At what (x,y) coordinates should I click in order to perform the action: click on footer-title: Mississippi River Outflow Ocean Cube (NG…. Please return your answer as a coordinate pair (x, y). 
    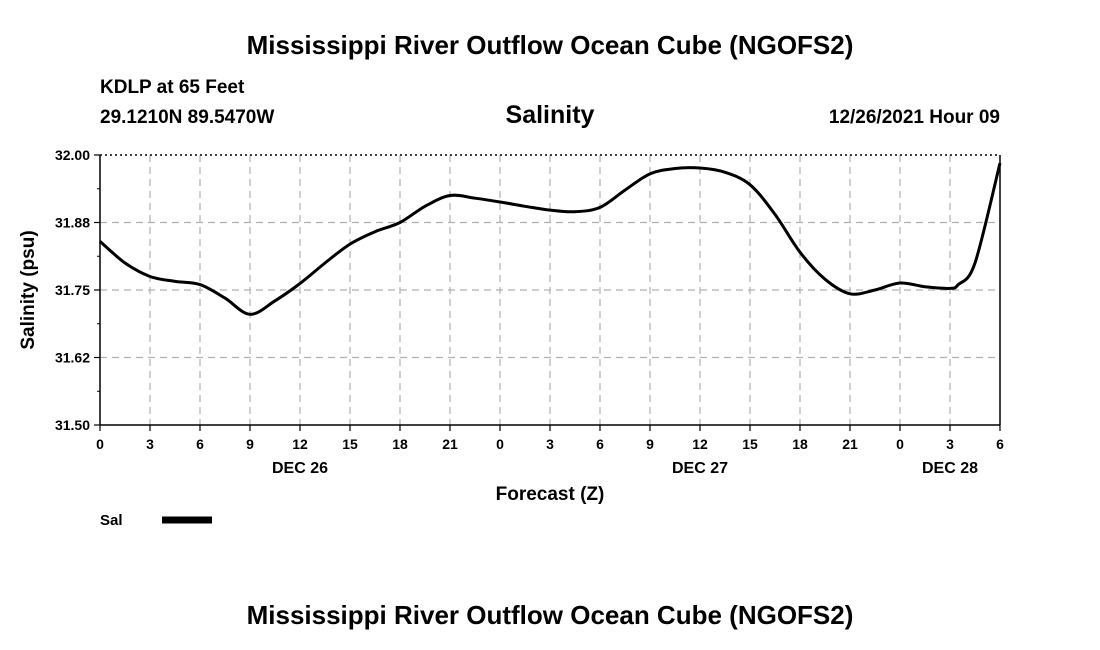
    Looking at the image, I should click on (550, 615).